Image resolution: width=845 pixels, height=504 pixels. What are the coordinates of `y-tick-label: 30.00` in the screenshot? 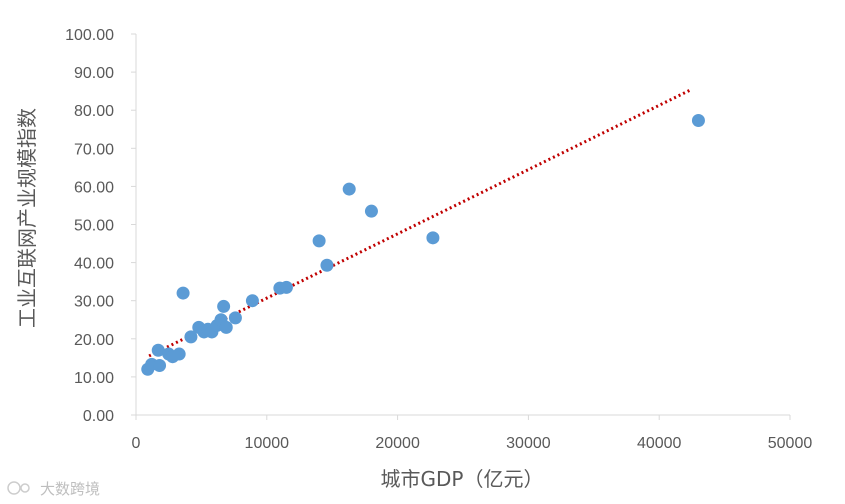 It's located at (94, 302).